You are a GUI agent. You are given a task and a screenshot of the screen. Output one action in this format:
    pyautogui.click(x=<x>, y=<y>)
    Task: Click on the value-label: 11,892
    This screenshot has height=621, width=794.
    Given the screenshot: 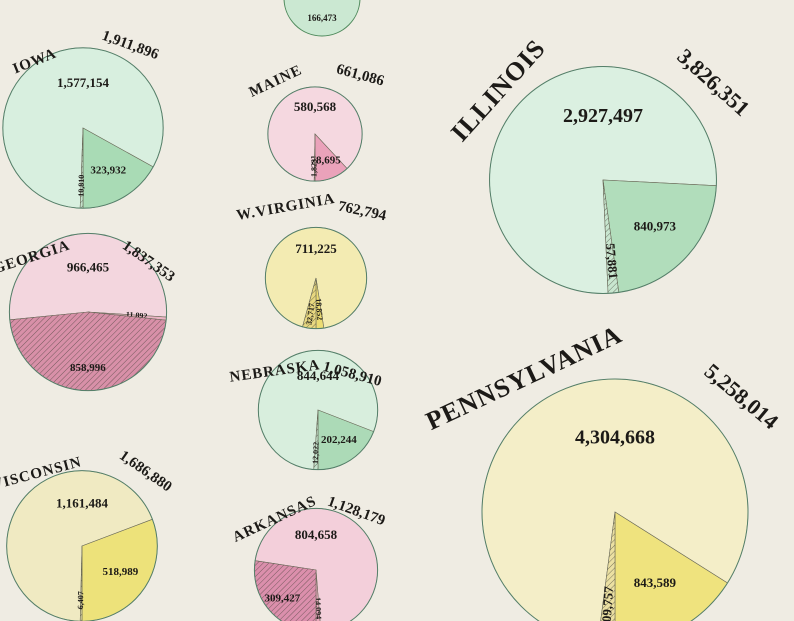 What is the action you would take?
    pyautogui.click(x=137, y=315)
    